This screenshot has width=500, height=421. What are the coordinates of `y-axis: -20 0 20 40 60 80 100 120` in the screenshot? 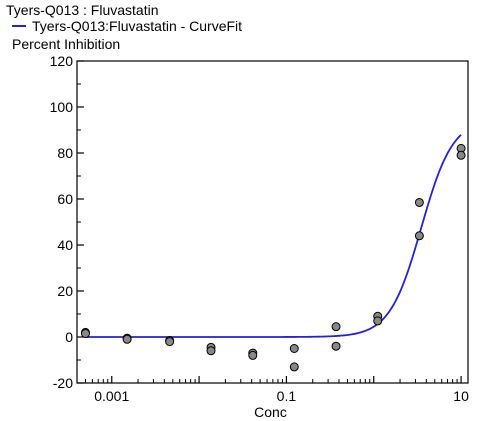 It's located at (67, 222).